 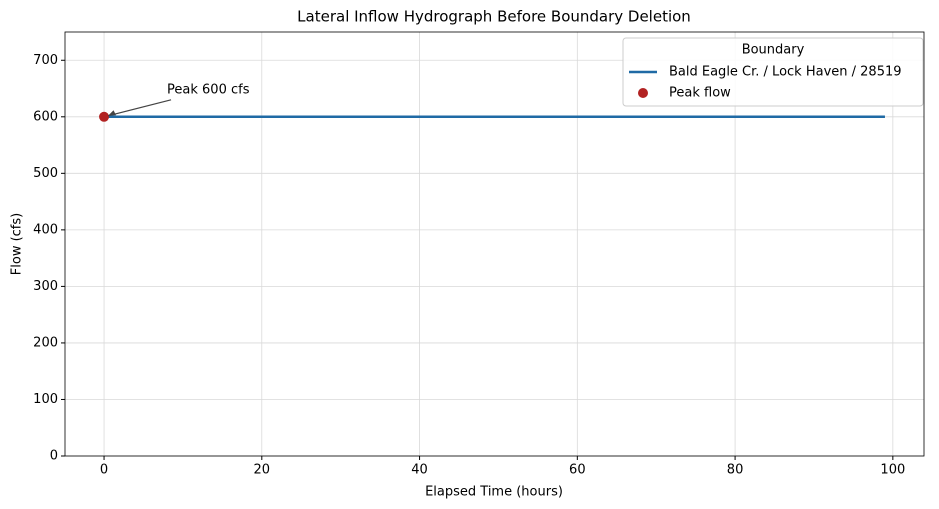 What do you see at coordinates (54, 456) in the screenshot?
I see `y-tick-label: 0` at bounding box center [54, 456].